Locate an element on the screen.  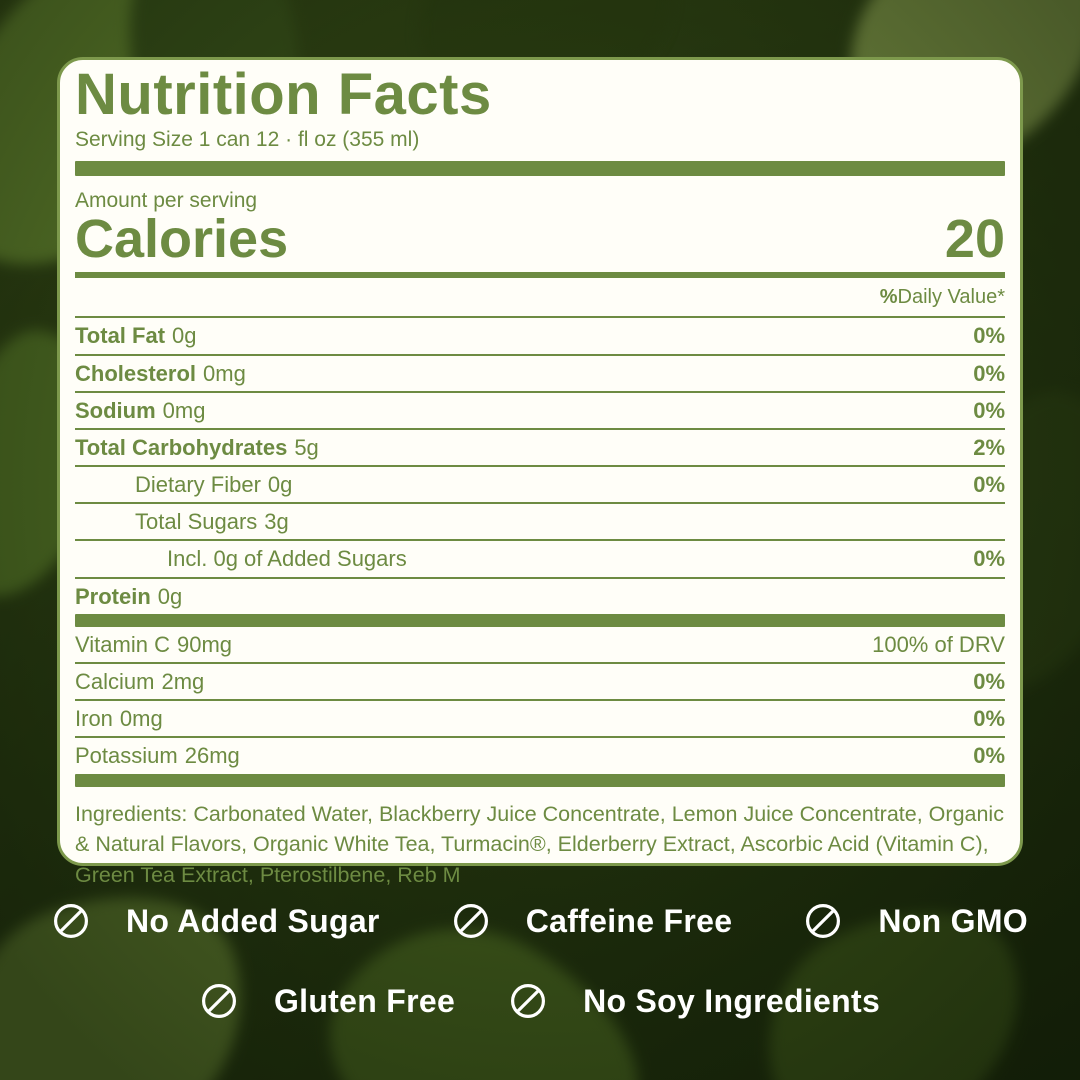
nutrient-row-total-carbohydrates: Total Carbohydrates 5g 2% is located at coordinates (540, 449).